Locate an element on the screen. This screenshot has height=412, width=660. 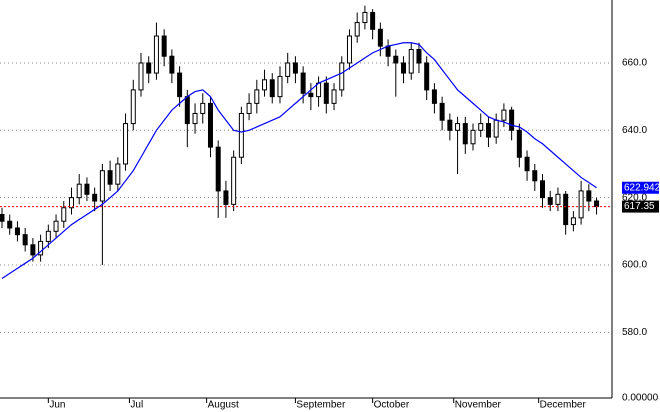
y-tick-label: 580.0 is located at coordinates (634, 332).